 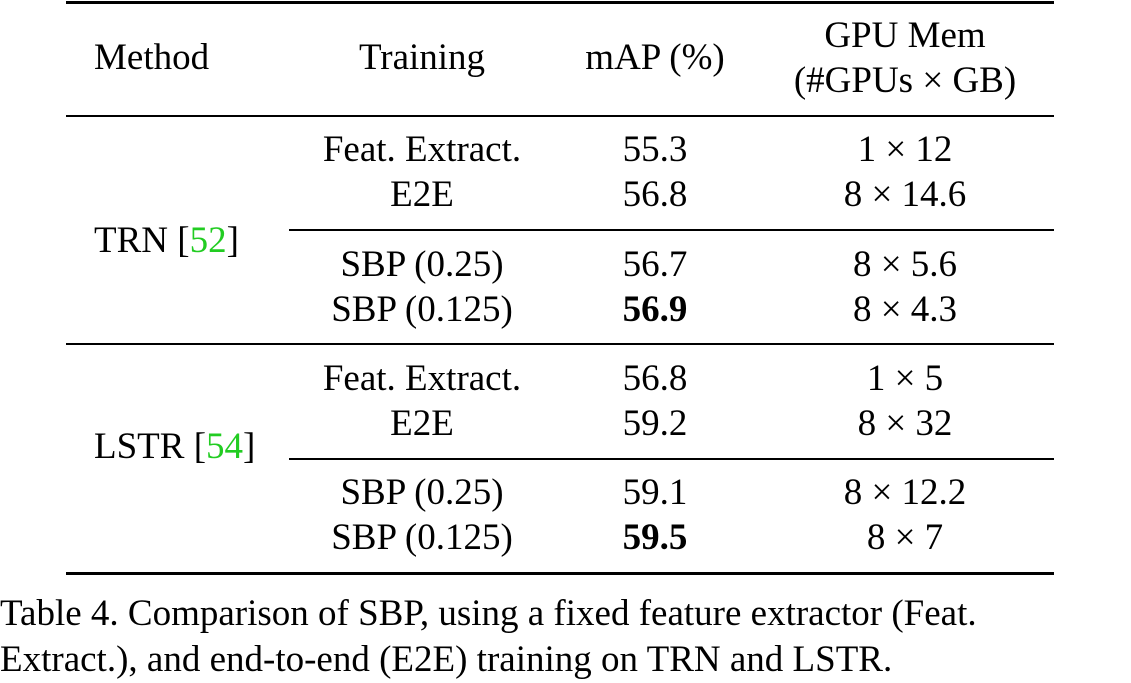 I want to click on method-label: LSTR [, so click(x=150, y=446).